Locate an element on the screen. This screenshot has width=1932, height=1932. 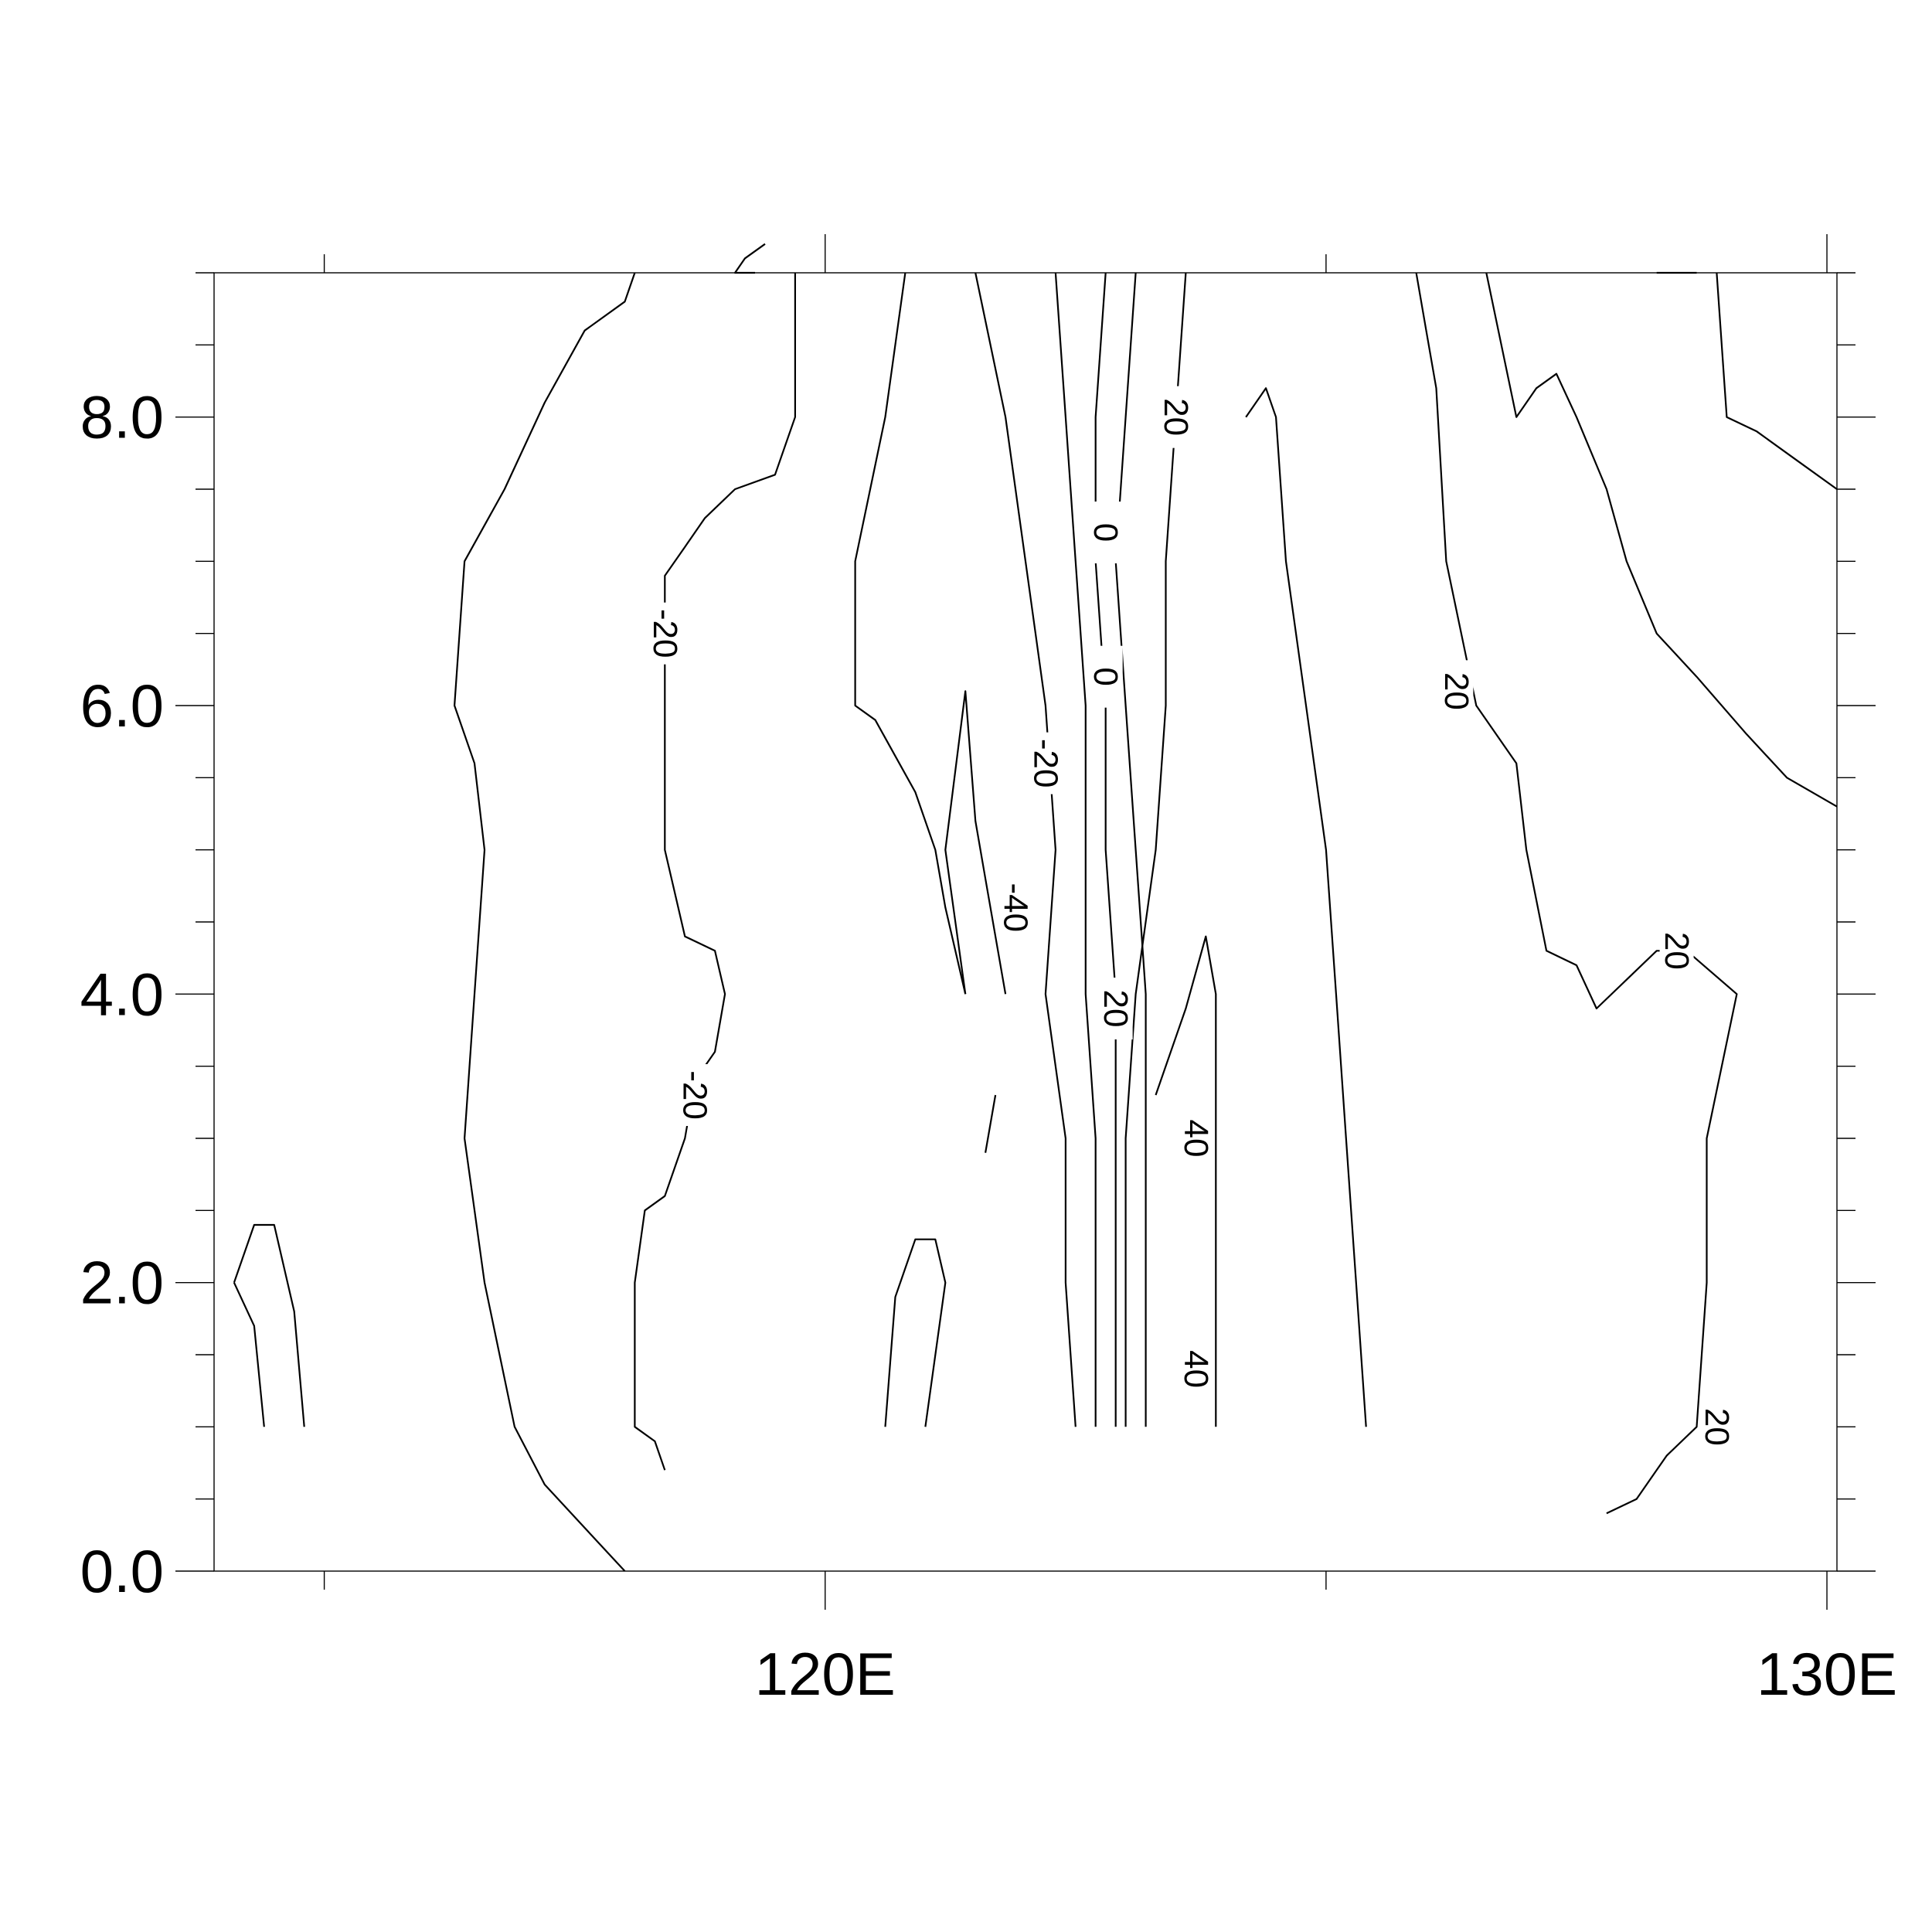
y-tick-label: 2.0 is located at coordinates (122, 1283).